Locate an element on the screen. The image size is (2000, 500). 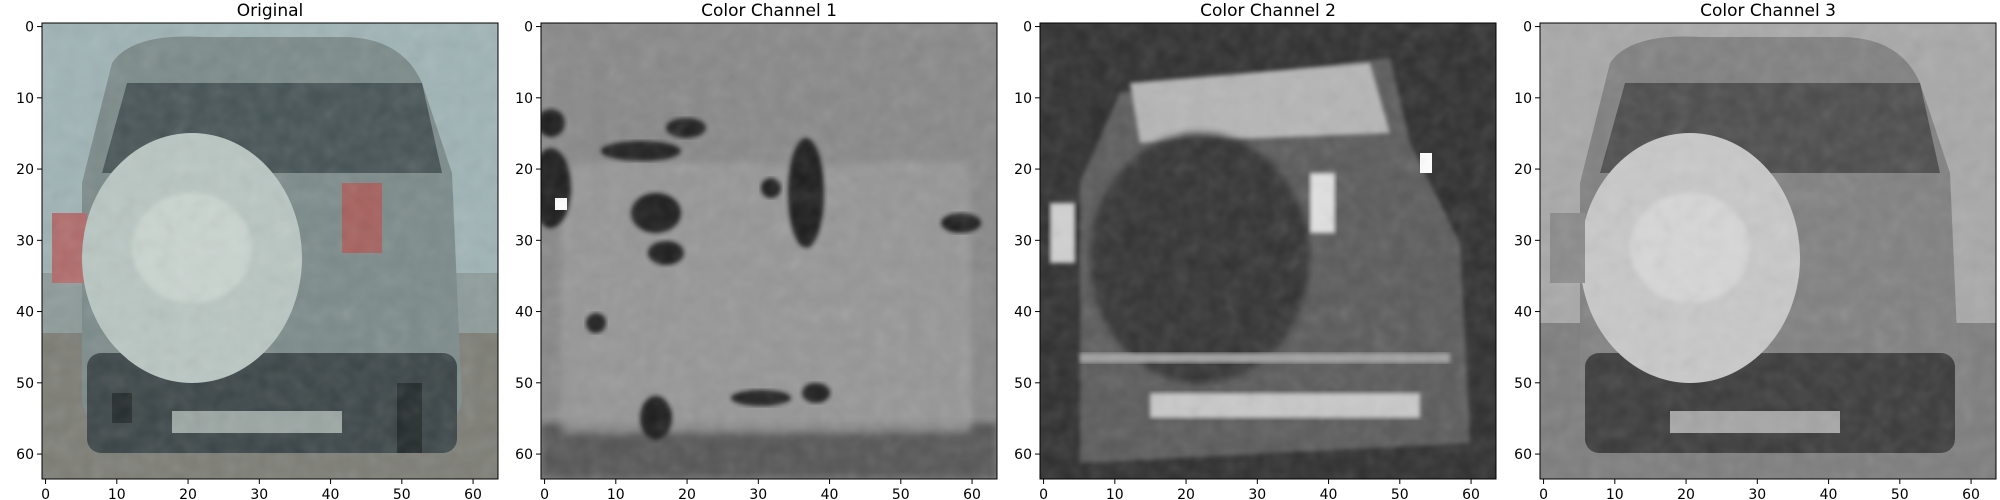
panel-title: Color Channel 1 is located at coordinates (769, 11).